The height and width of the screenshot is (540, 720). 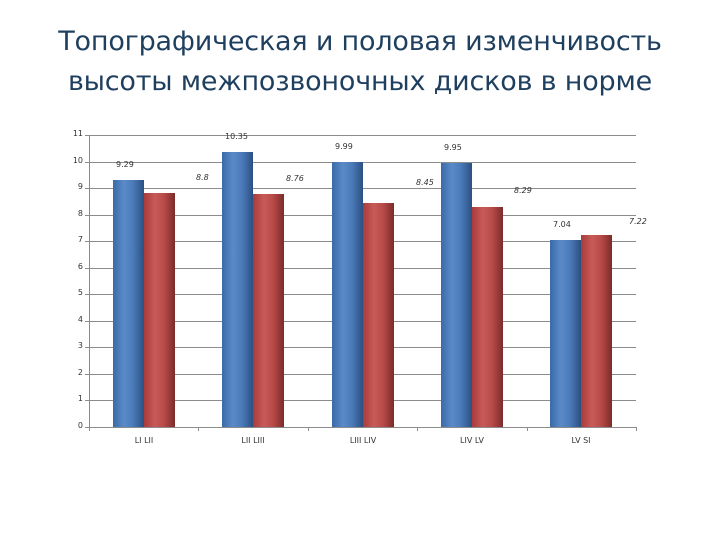 I want to click on data-label-series2: 7.22, so click(x=638, y=221).